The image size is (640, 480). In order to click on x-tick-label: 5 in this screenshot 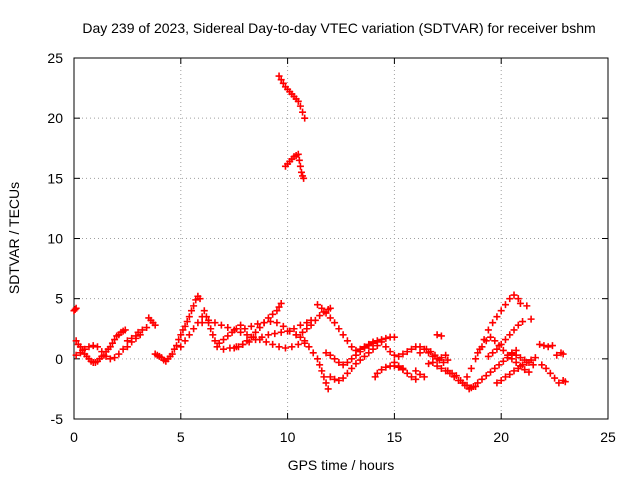, I will do `click(181, 437)`.